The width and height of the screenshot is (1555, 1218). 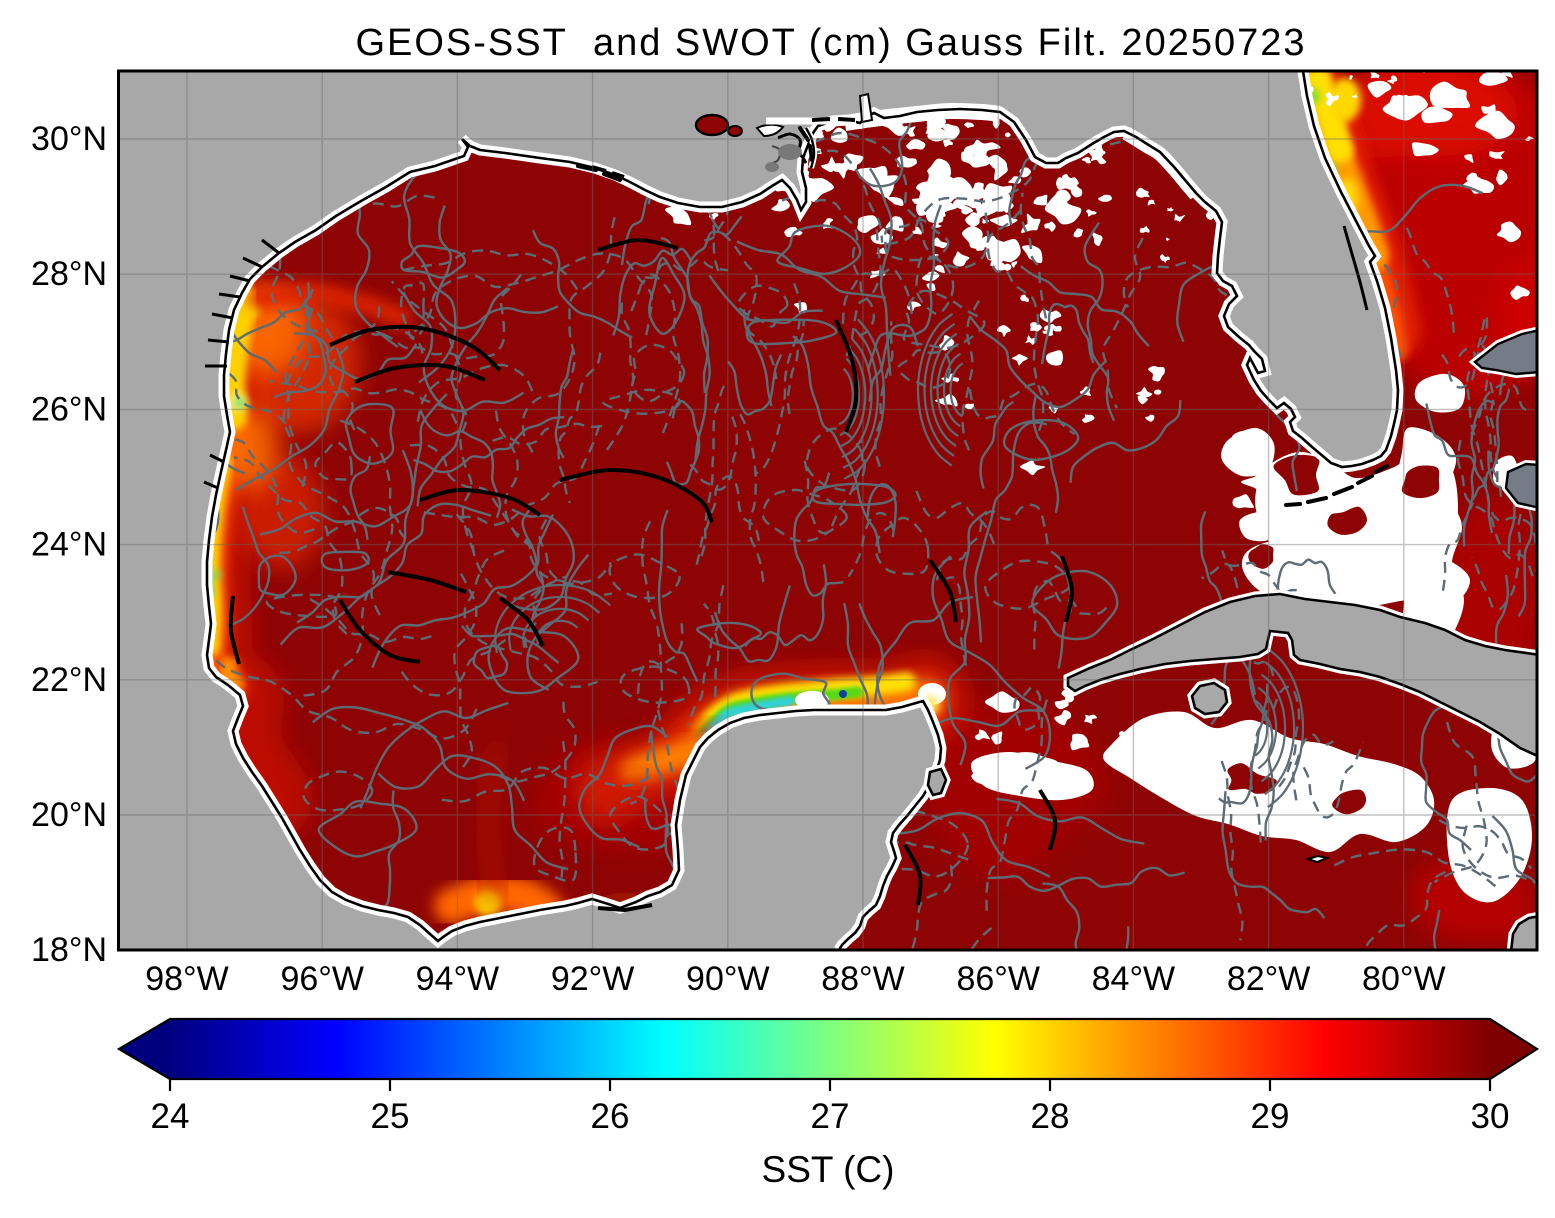 What do you see at coordinates (69, 680) in the screenshot?
I see `svg-text: 22°N` at bounding box center [69, 680].